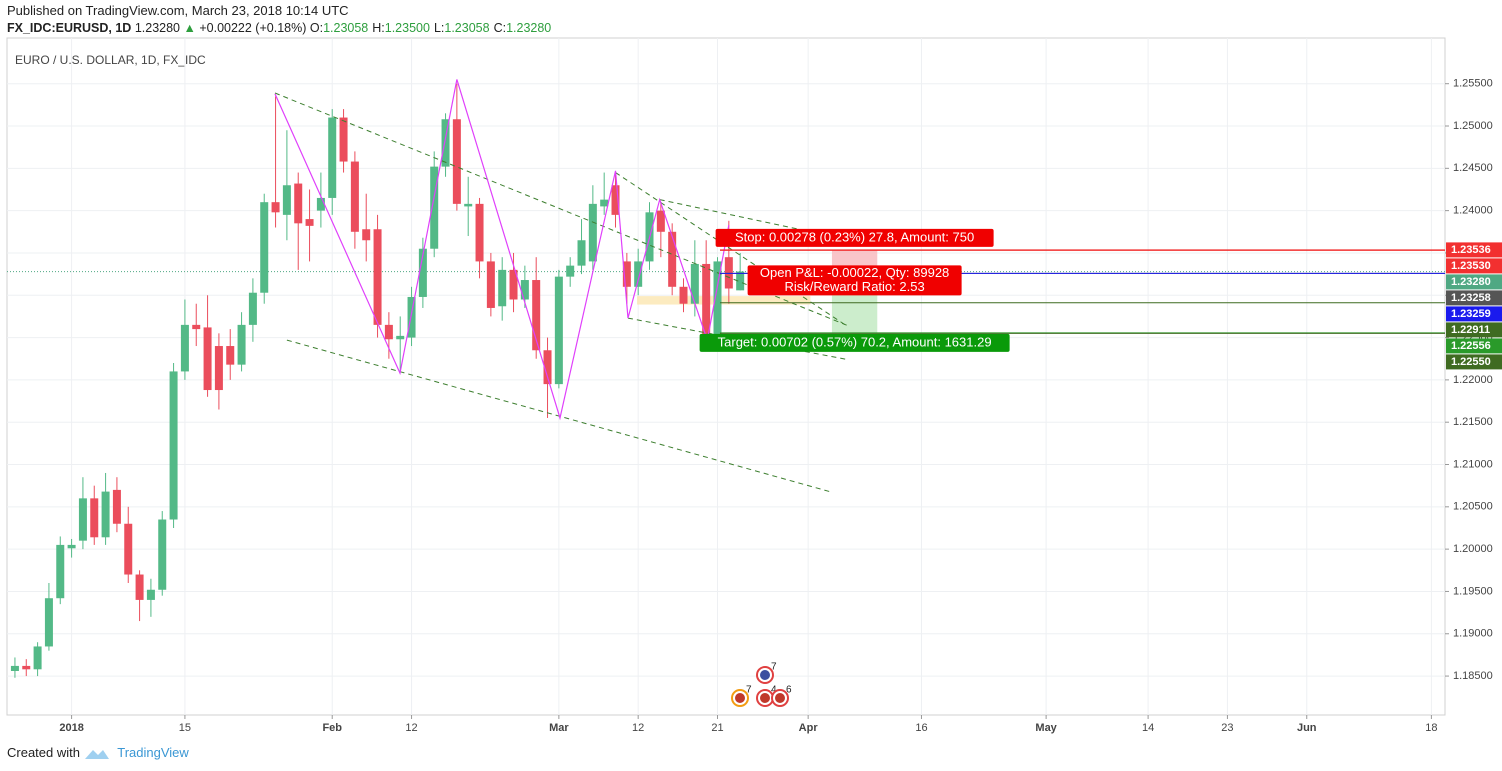 The height and width of the screenshot is (771, 1502). I want to click on arrow: ▲, so click(189, 28).